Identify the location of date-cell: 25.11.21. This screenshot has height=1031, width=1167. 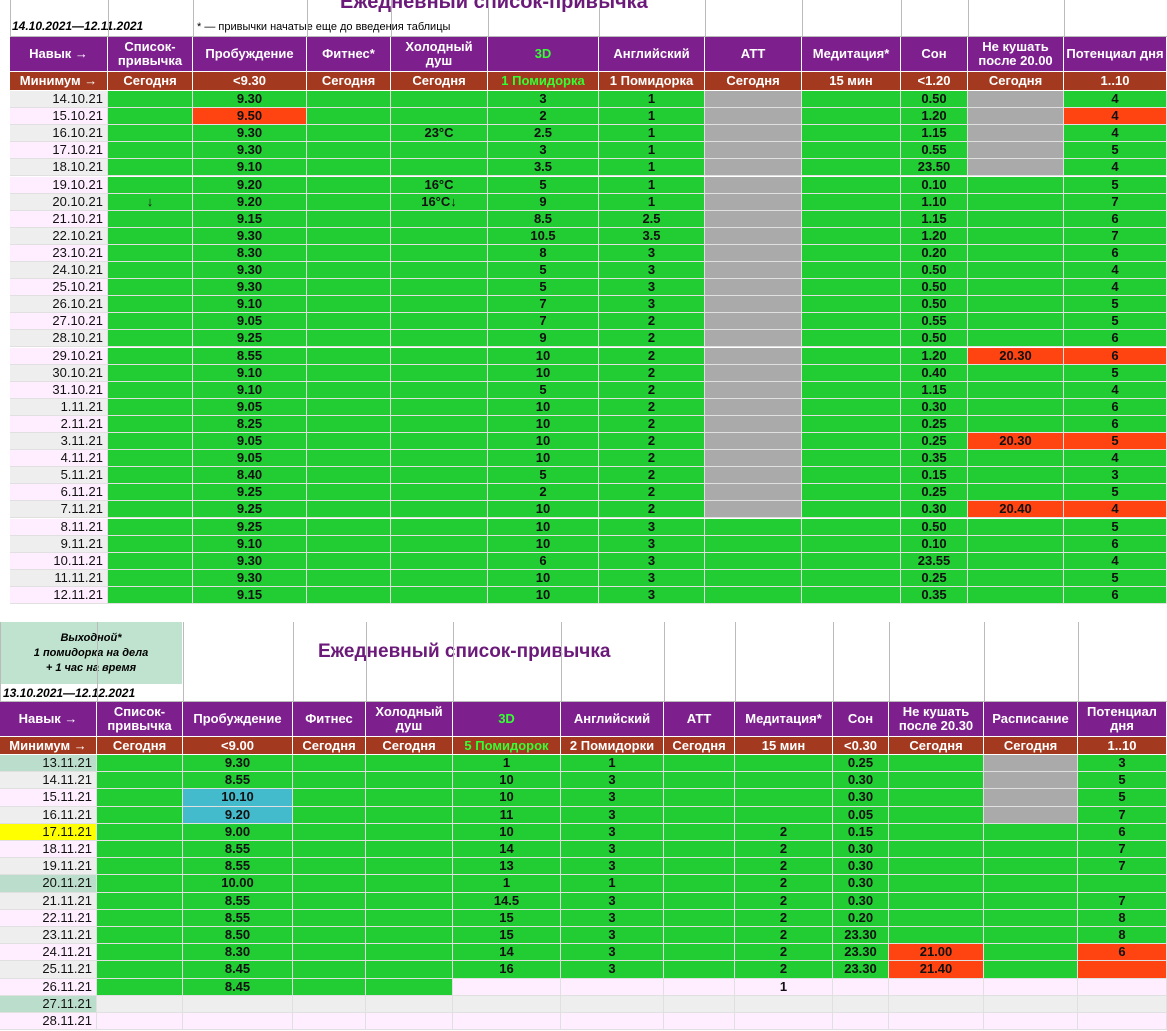
(48, 970).